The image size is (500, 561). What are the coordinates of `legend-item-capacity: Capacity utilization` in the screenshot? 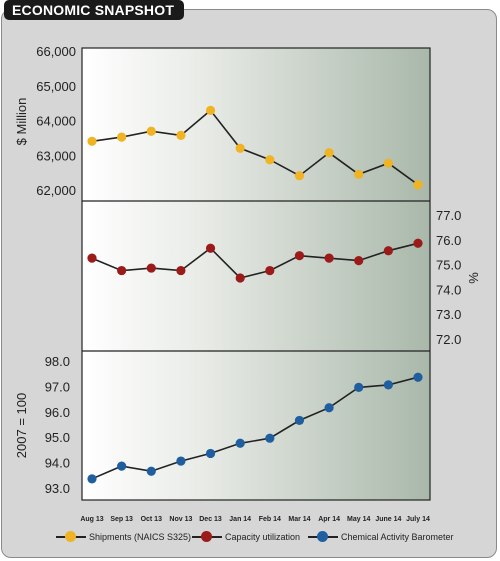 It's located at (246, 537).